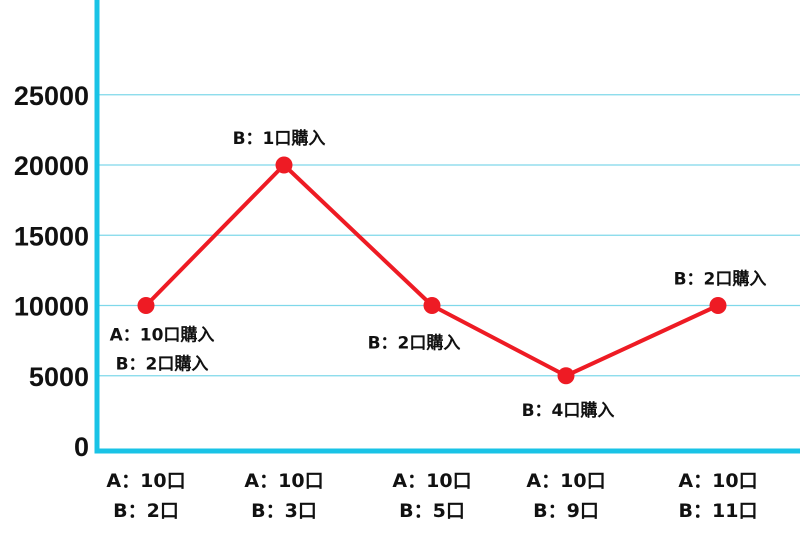 The image size is (800, 533). What do you see at coordinates (432, 511) in the screenshot?
I see `x-category-label: B：5口` at bounding box center [432, 511].